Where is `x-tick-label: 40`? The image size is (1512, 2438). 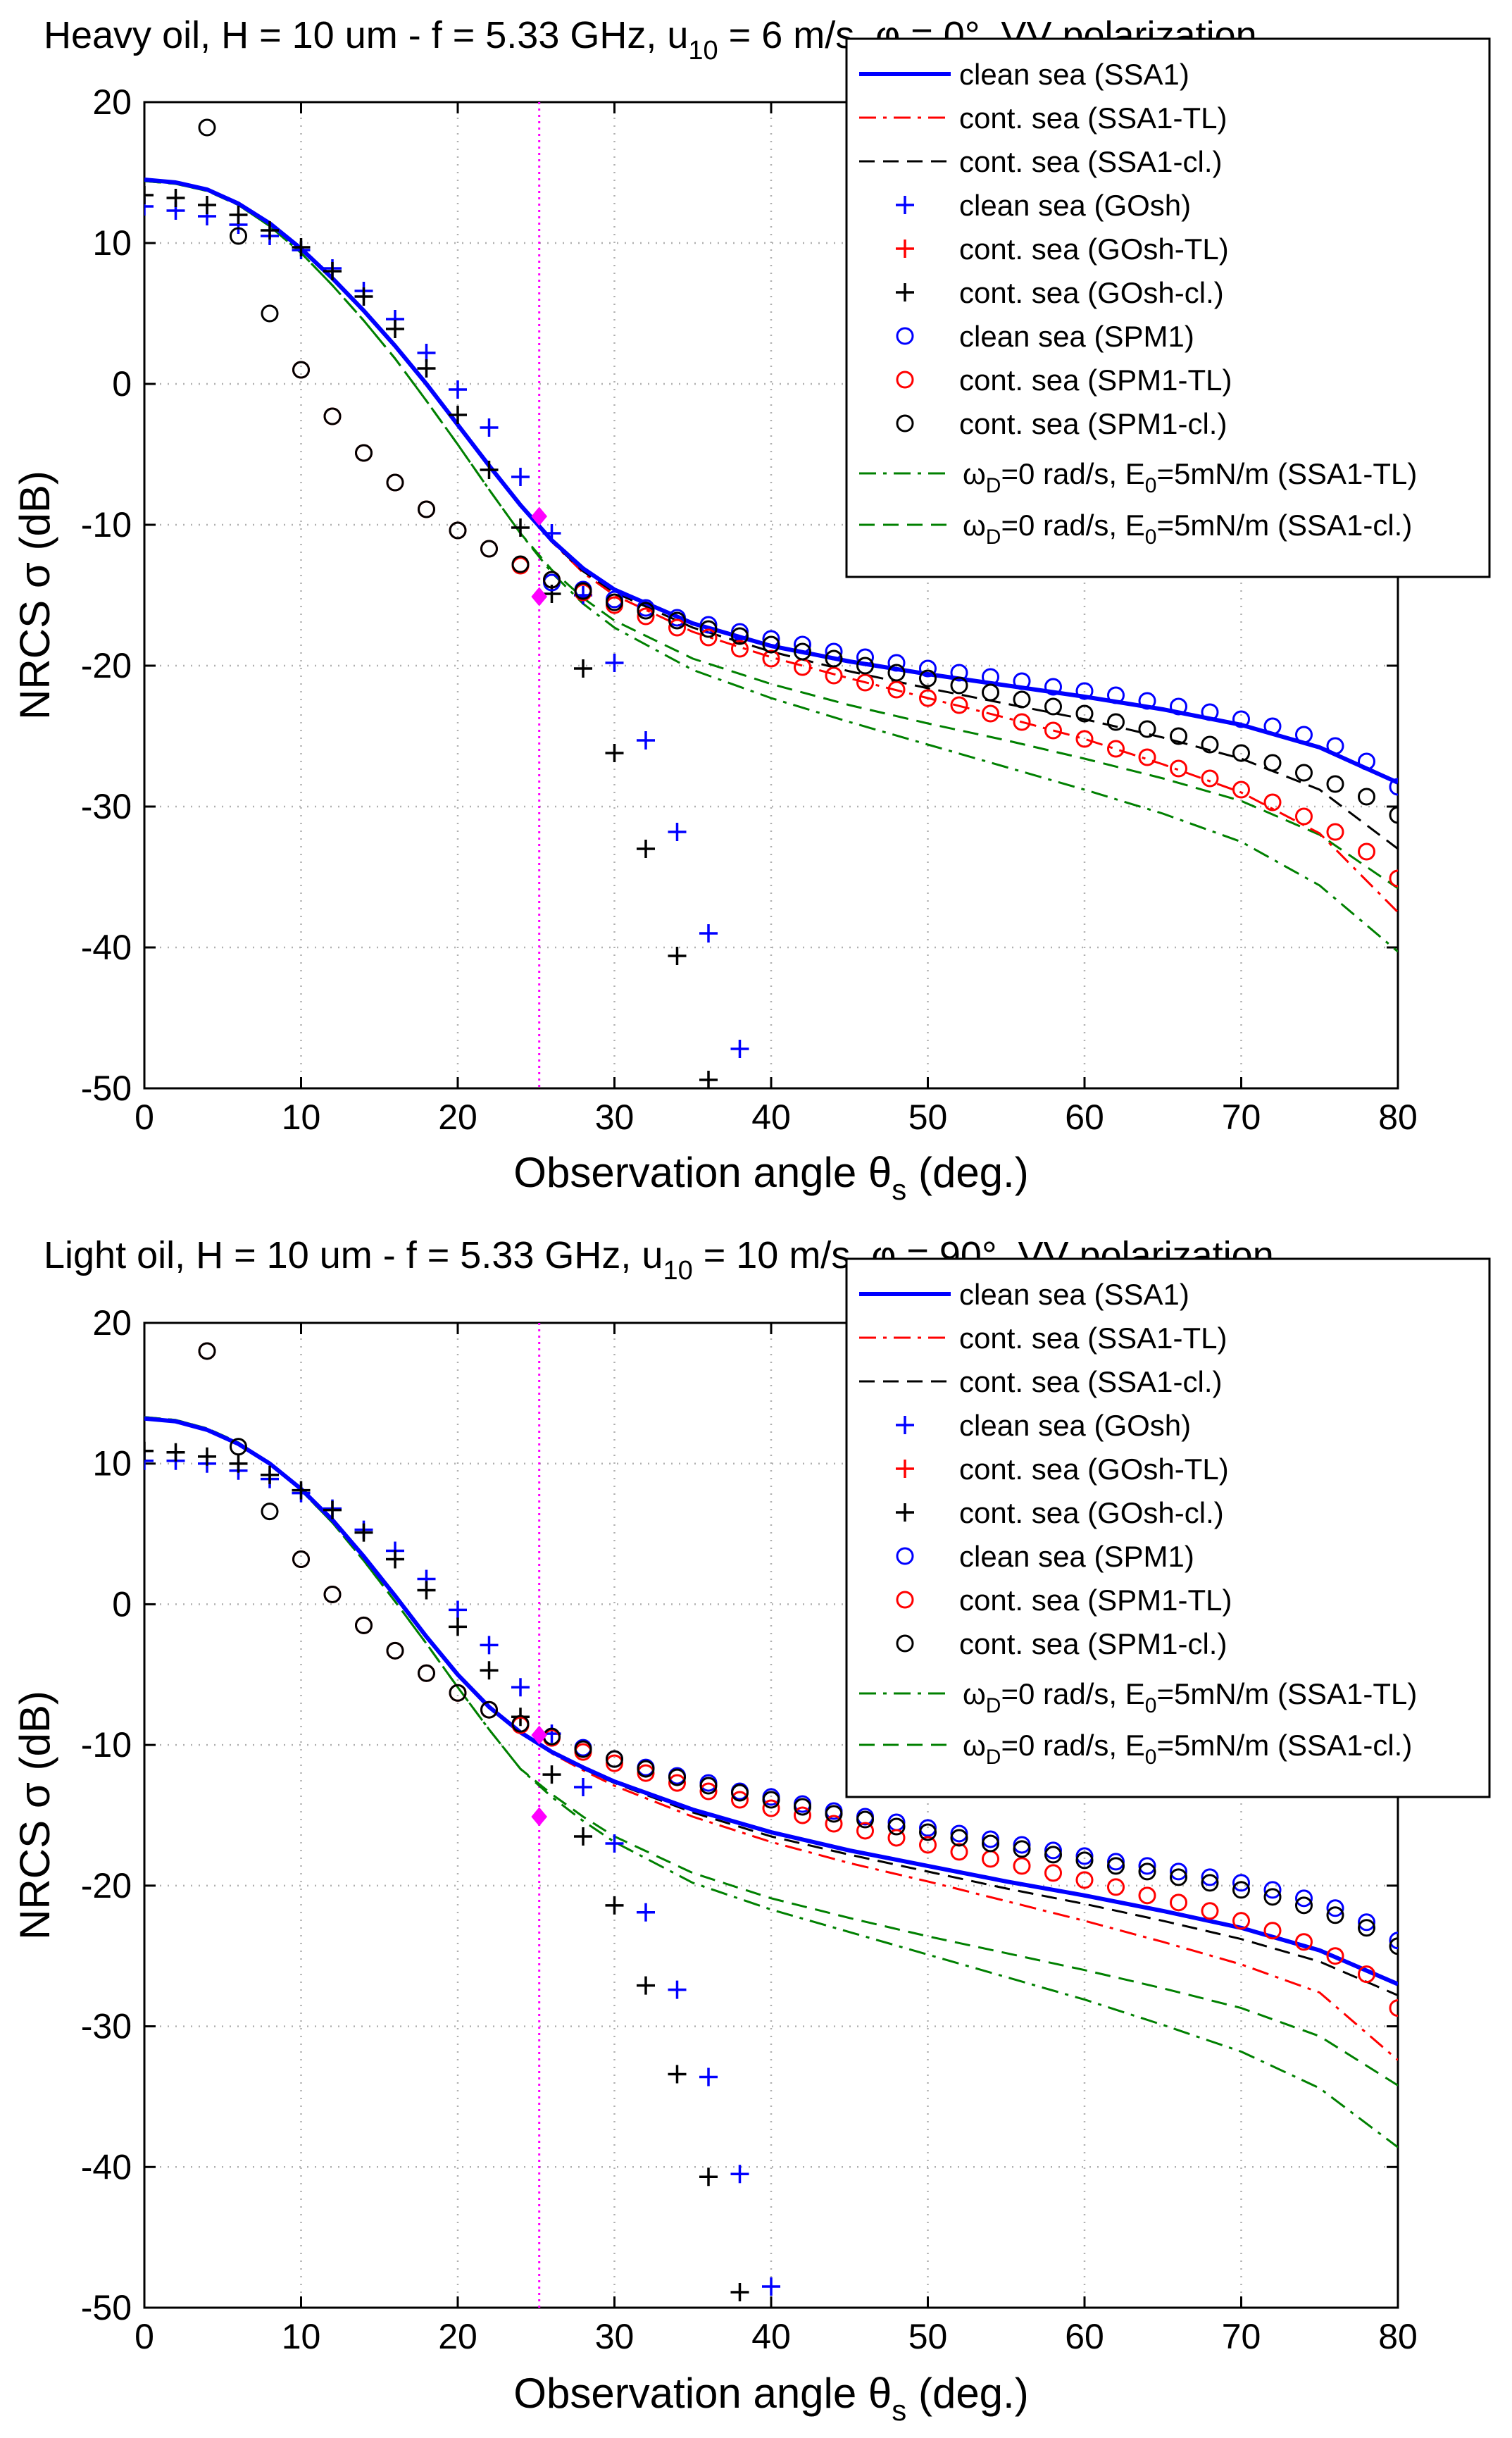 x-tick-label: 40 is located at coordinates (771, 2336).